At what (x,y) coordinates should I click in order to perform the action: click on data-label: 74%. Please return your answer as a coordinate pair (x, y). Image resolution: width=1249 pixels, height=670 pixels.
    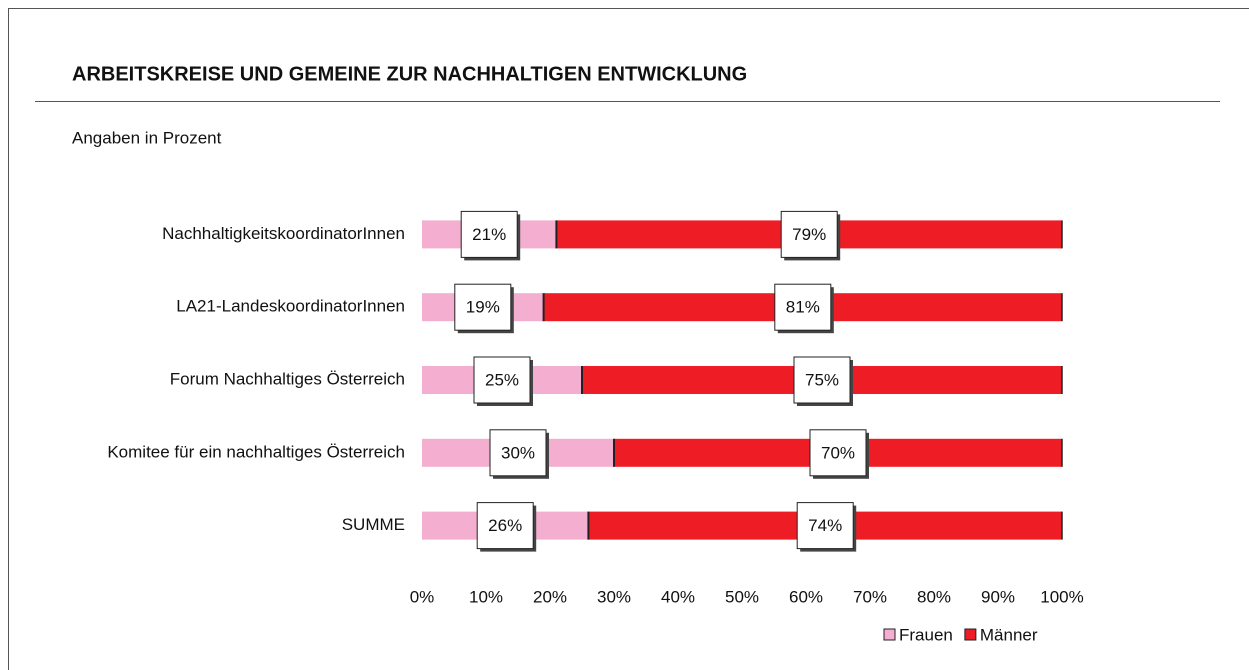
    Looking at the image, I should click on (825, 525).